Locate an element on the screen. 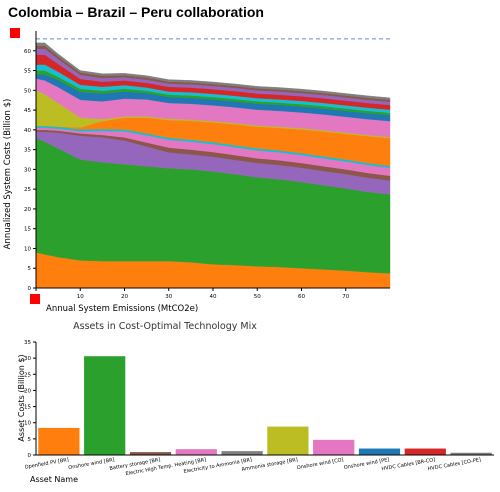 This screenshot has height=492, width=500. bar-y-tick-label: 25 is located at coordinates (27, 375).